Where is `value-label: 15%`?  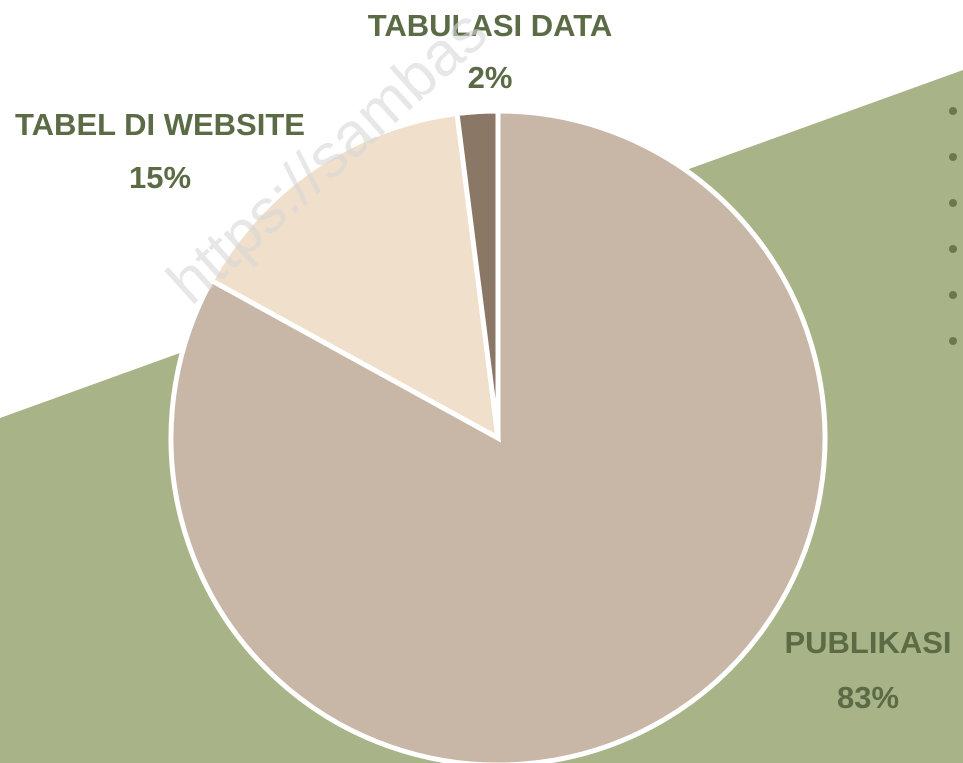 value-label: 15% is located at coordinates (160, 177).